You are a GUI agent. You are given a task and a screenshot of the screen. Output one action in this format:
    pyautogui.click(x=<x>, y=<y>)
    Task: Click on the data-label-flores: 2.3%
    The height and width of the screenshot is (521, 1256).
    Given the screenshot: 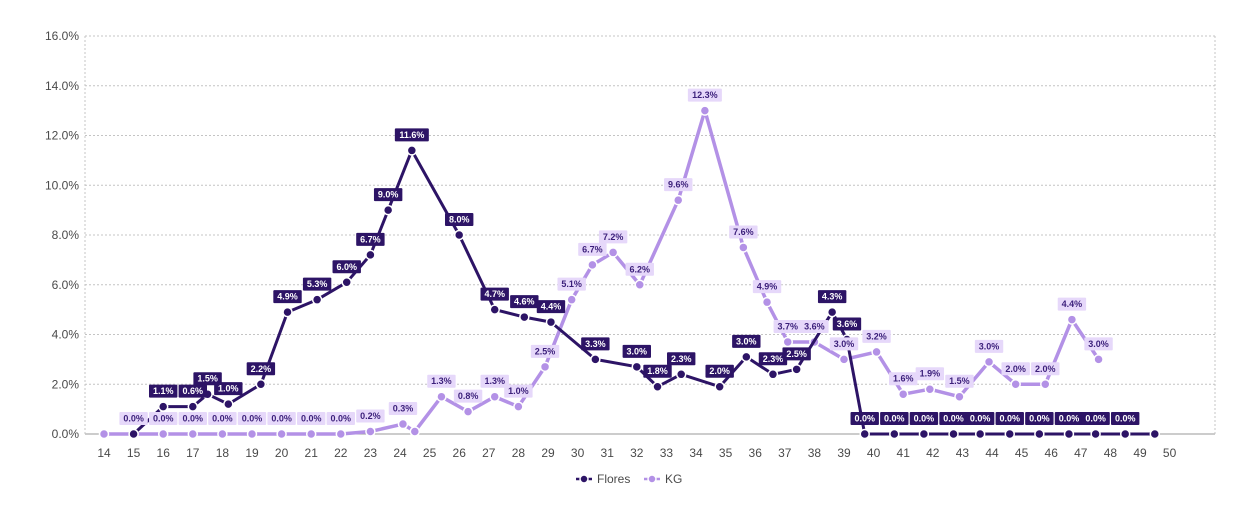 What is the action you would take?
    pyautogui.click(x=681, y=359)
    